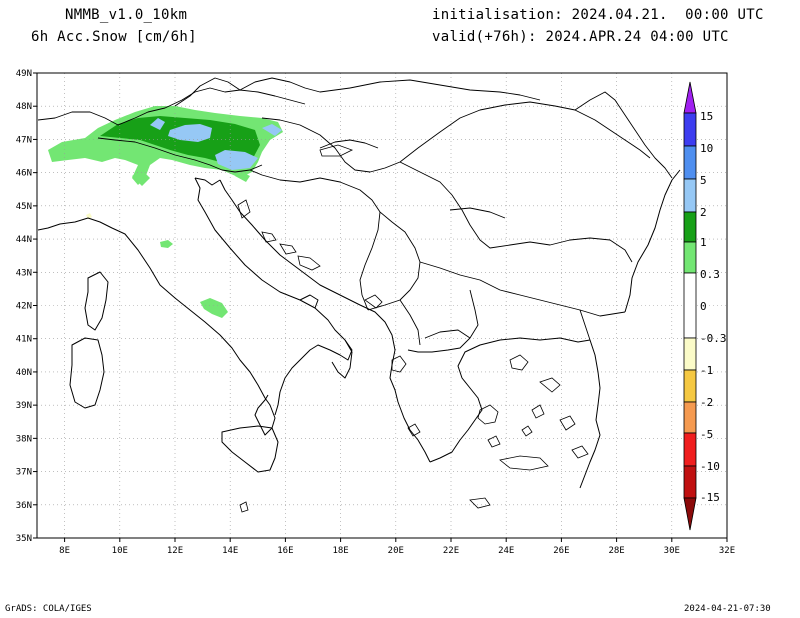 This screenshot has width=800, height=618. Describe the element at coordinates (690, 449) in the screenshot. I see `legend-neg5` at that location.